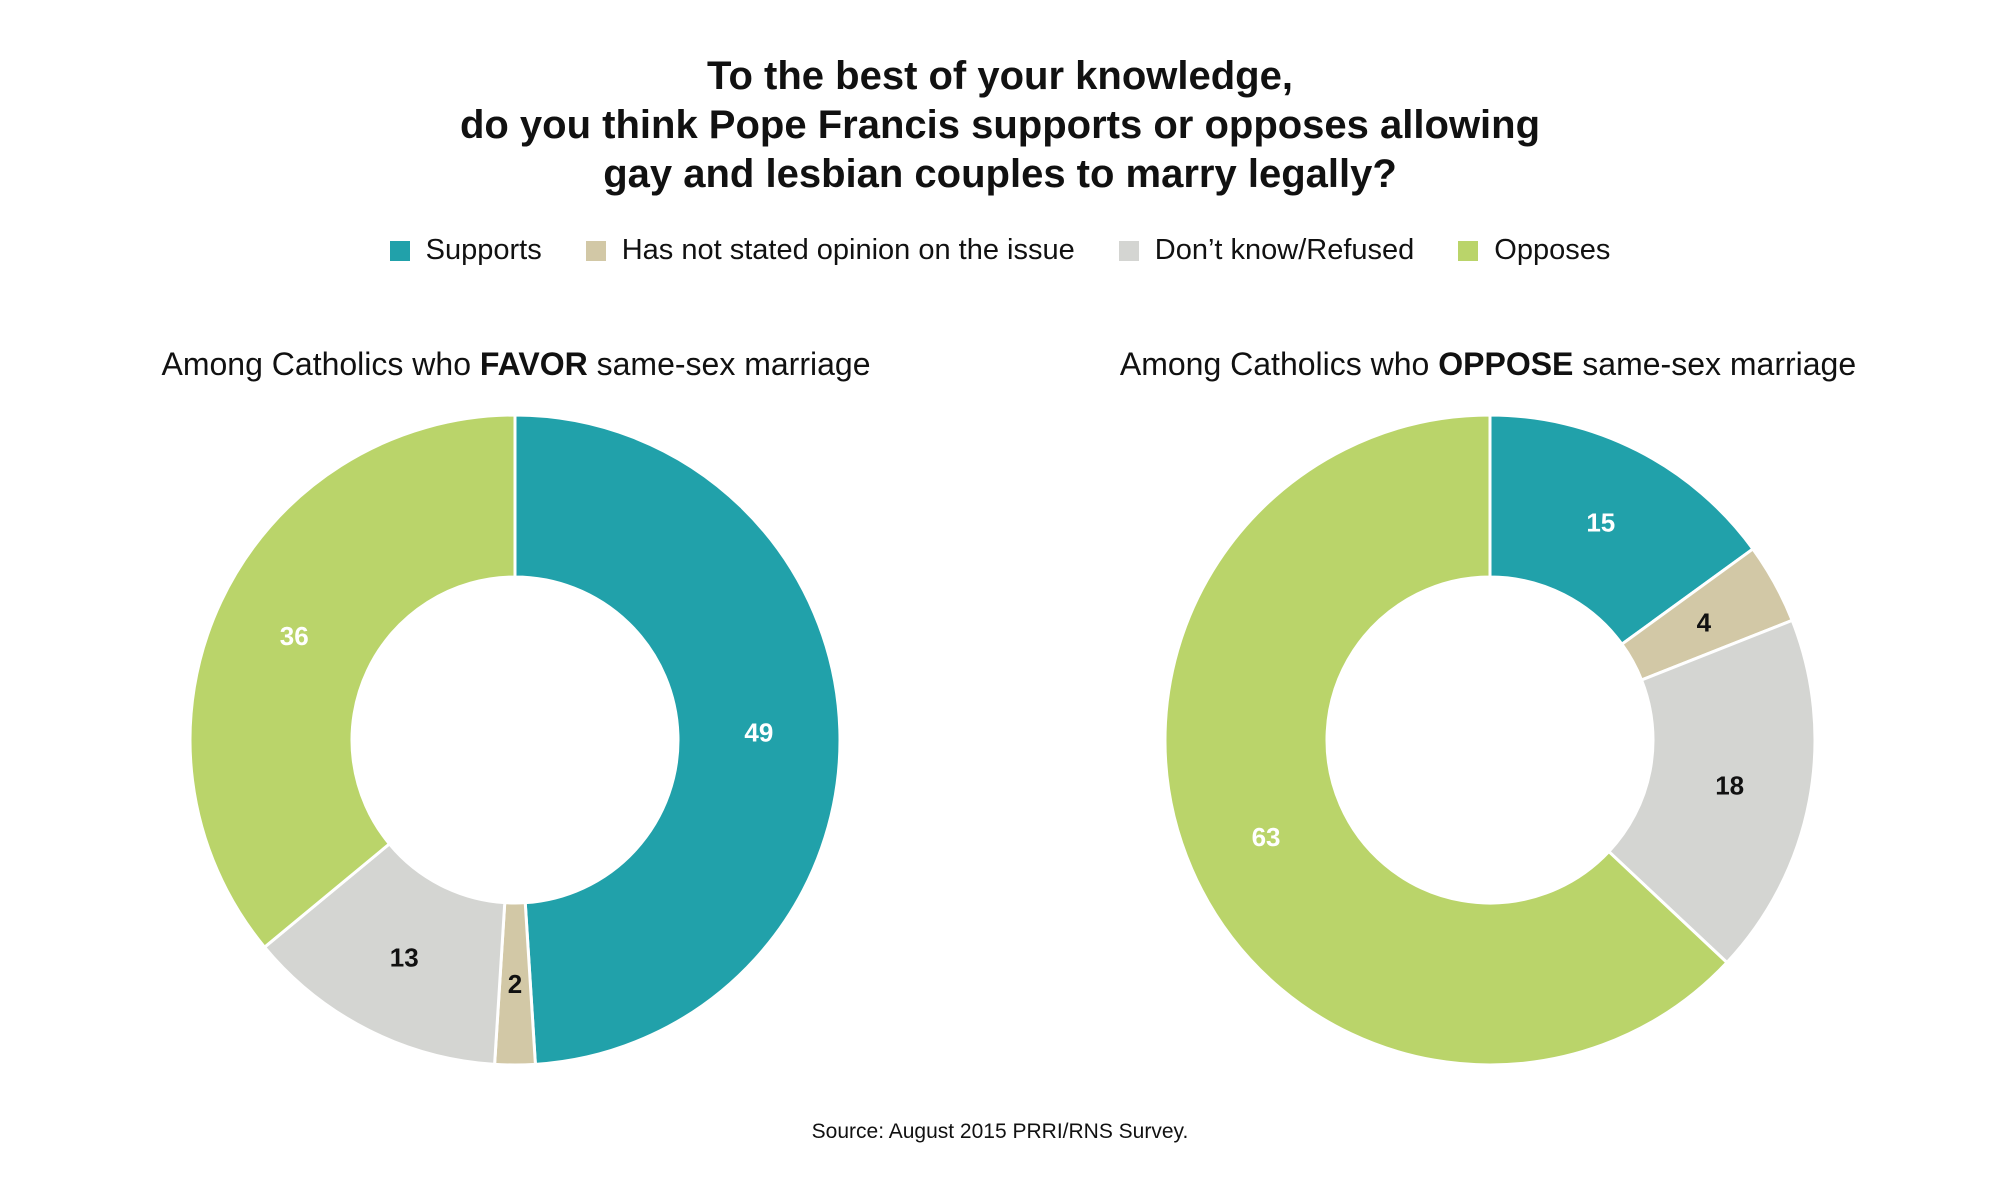  I want to click on right-title-suffix: same-sex marriage, so click(1715, 364).